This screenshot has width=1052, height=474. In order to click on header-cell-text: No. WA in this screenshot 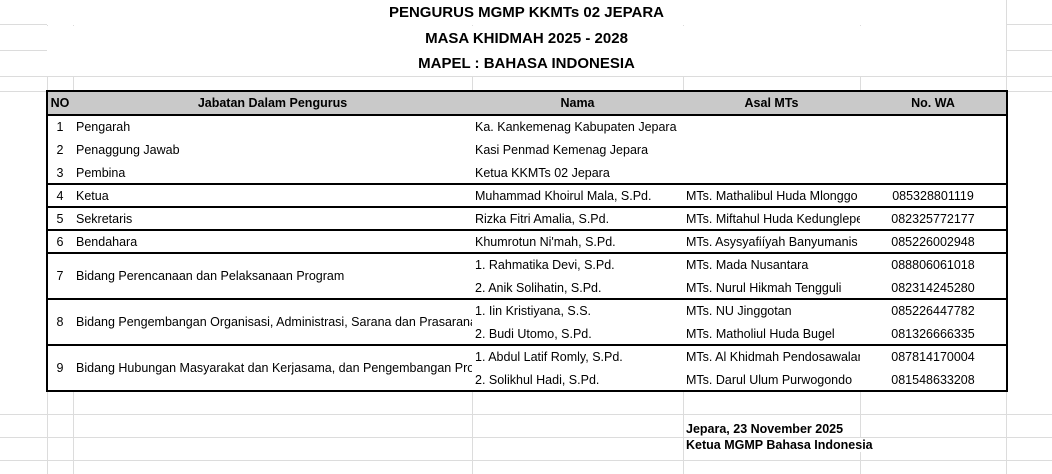, I will do `click(933, 103)`.